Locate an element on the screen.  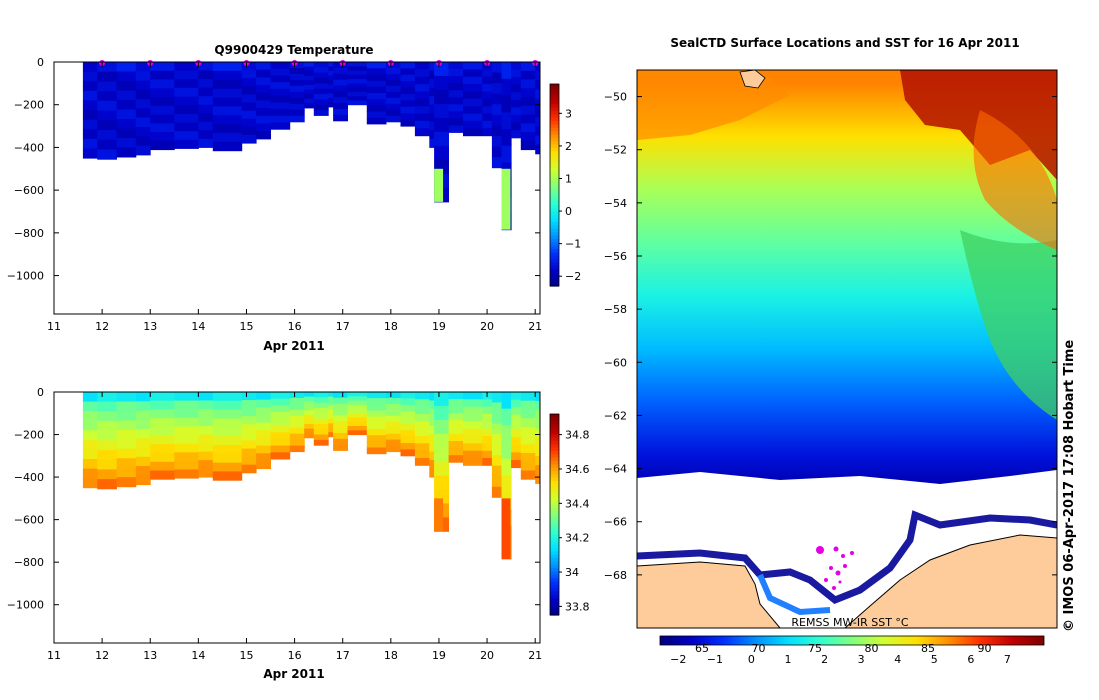
temperature-data is located at coordinates (311, 145).